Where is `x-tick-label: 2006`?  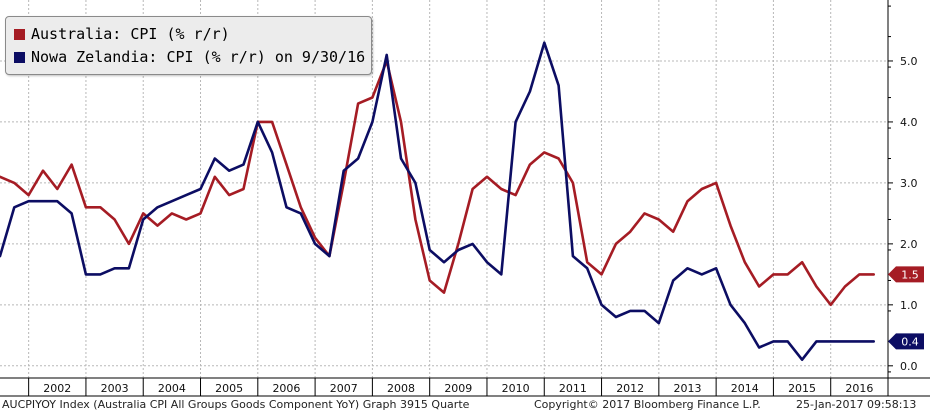 x-tick-label: 2006 is located at coordinates (286, 388).